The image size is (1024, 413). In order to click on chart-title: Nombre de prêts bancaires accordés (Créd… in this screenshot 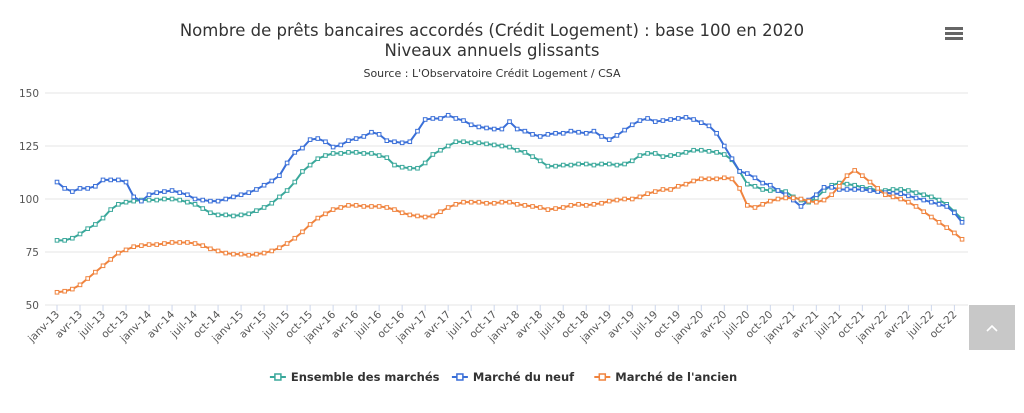, I will do `click(492, 30)`.